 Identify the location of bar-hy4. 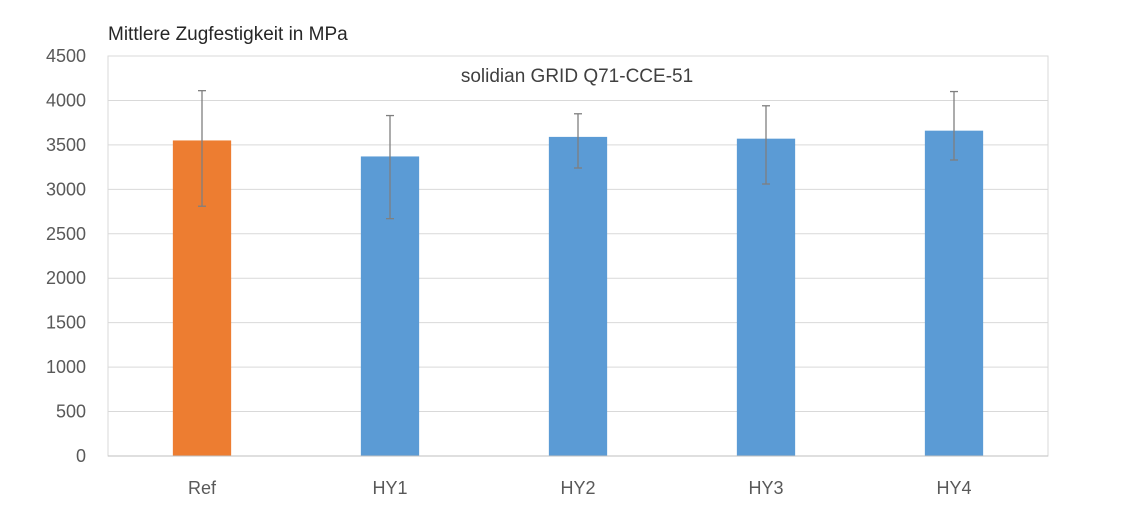
(954, 293).